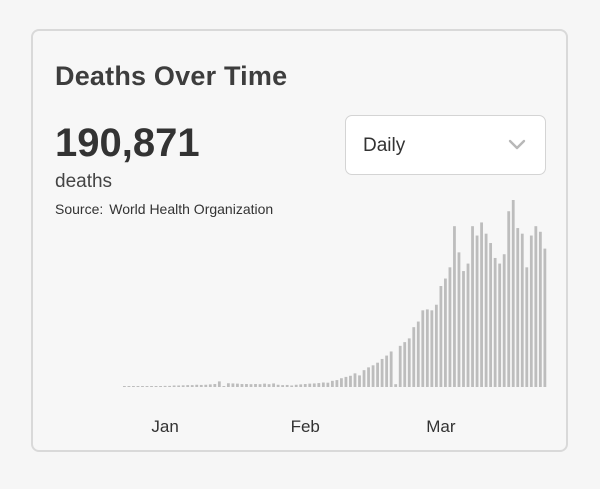 The height and width of the screenshot is (489, 600). Describe the element at coordinates (441, 426) in the screenshot. I see `x-tick-label: Mar` at that location.